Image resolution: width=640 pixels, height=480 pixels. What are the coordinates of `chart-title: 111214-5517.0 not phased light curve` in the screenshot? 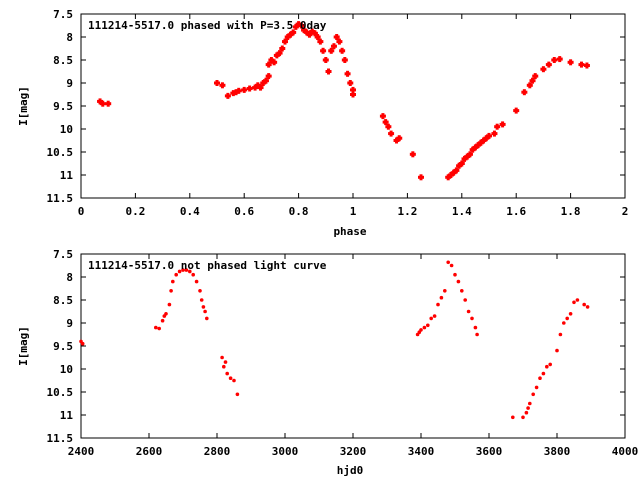 It's located at (207, 265).